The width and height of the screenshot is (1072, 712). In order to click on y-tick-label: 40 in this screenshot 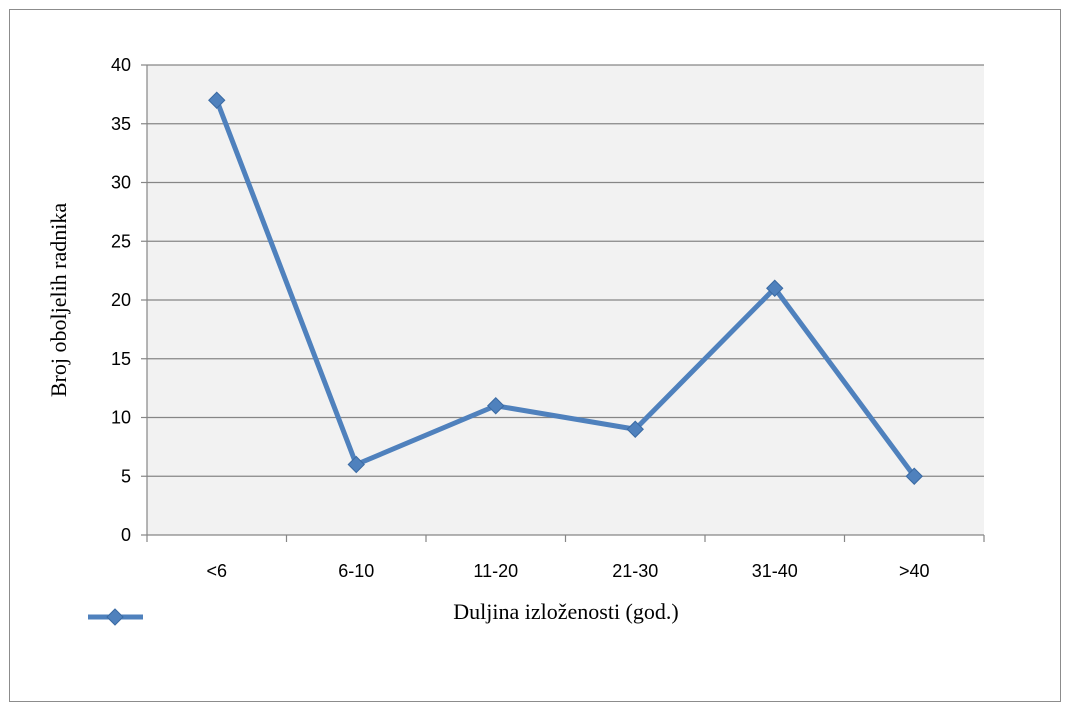, I will do `click(121, 65)`.